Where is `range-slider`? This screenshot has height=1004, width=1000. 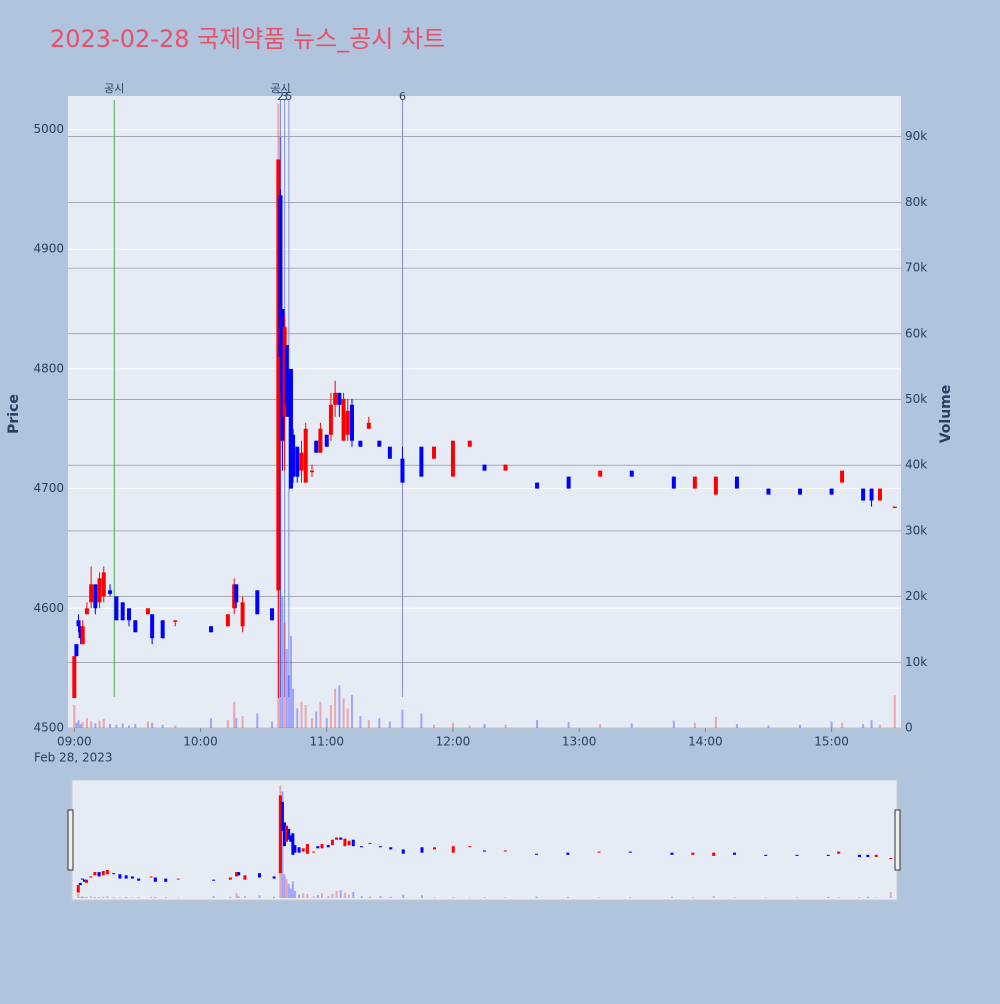 range-slider is located at coordinates (484, 840).